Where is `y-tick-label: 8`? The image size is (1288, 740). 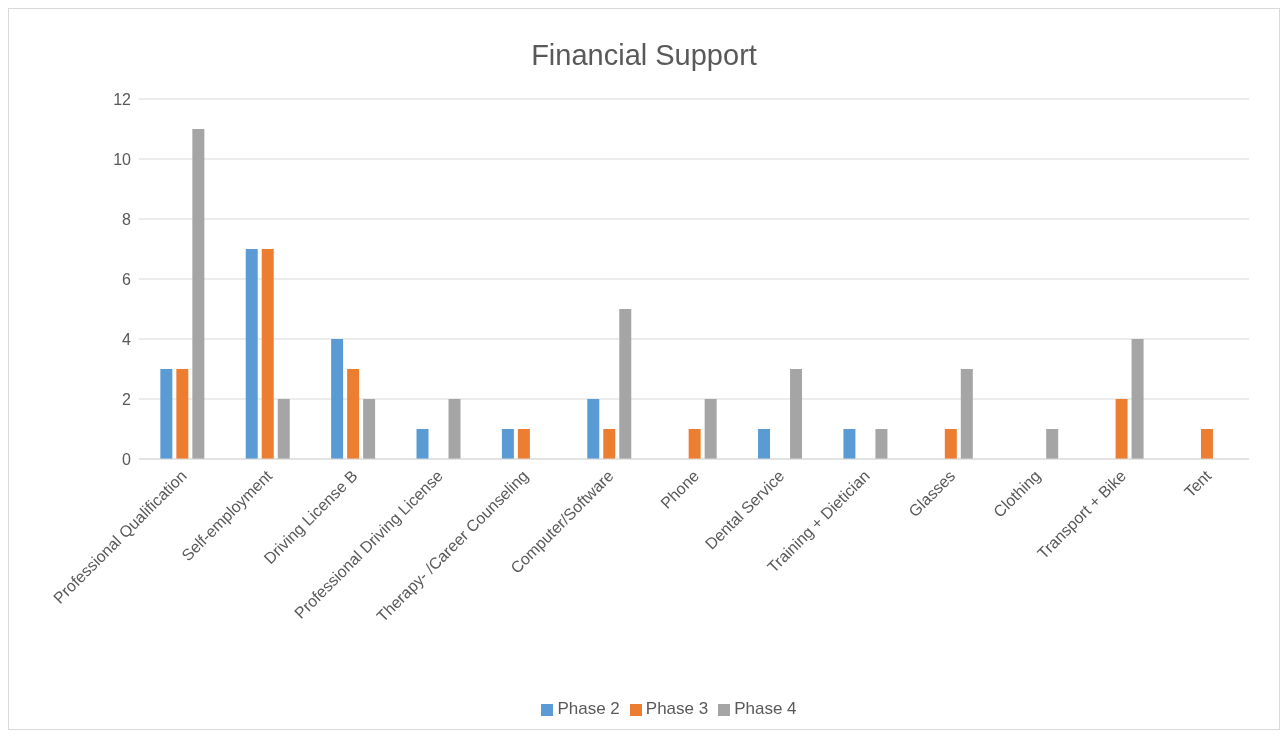 y-tick-label: 8 is located at coordinates (127, 219).